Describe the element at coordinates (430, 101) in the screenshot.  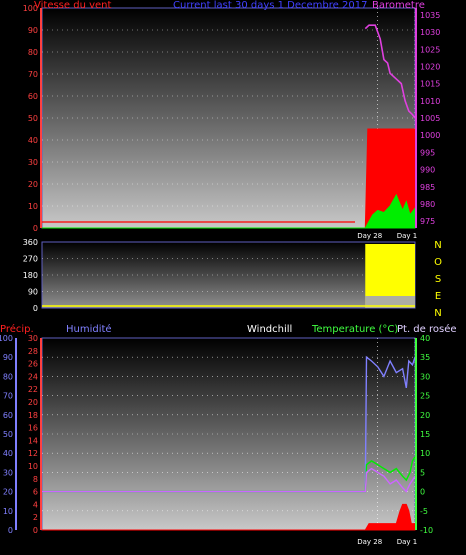
I see `pressure-tick-label: 1010` at that location.